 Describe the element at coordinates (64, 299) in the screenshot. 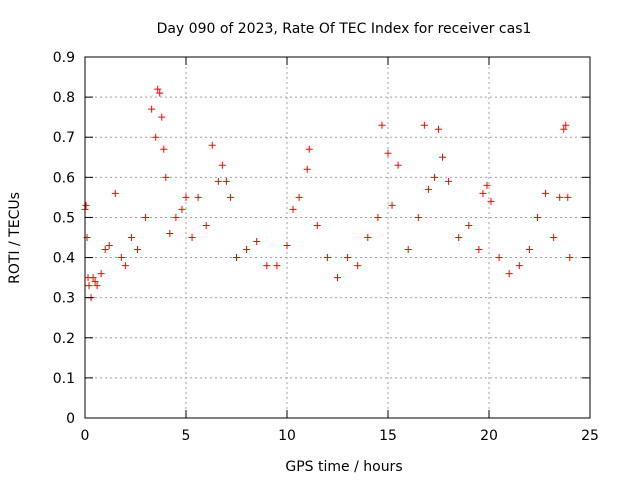

I see `y-tick-label: 0.3` at that location.